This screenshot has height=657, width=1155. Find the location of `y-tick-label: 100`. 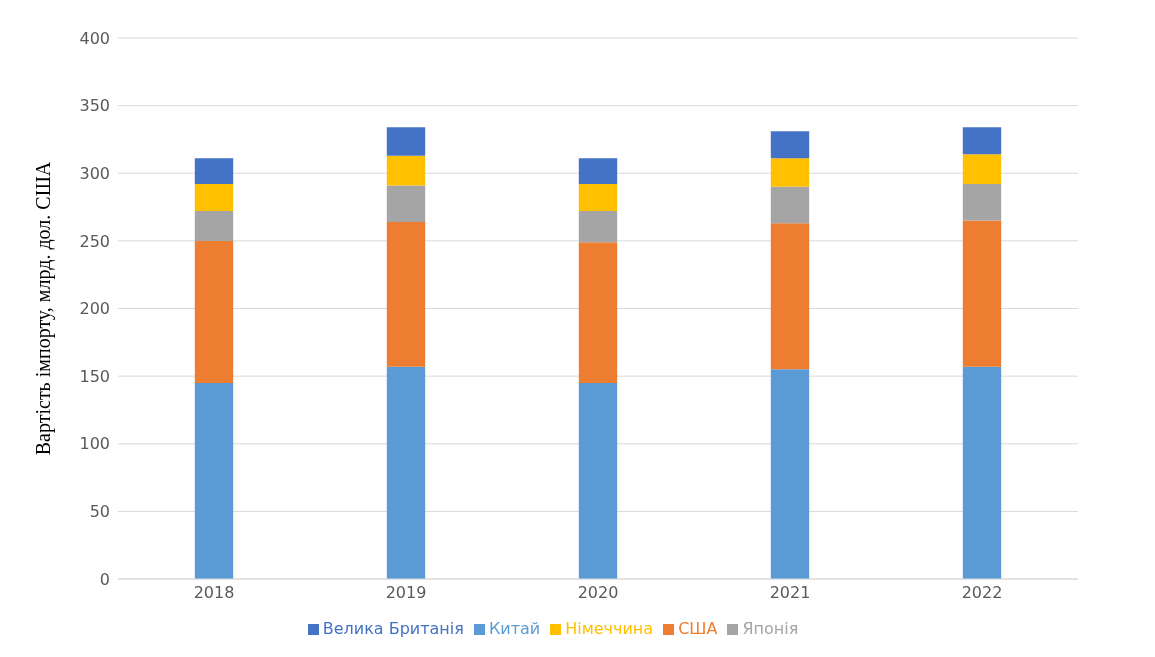

y-tick-label: 100 is located at coordinates (94, 444).